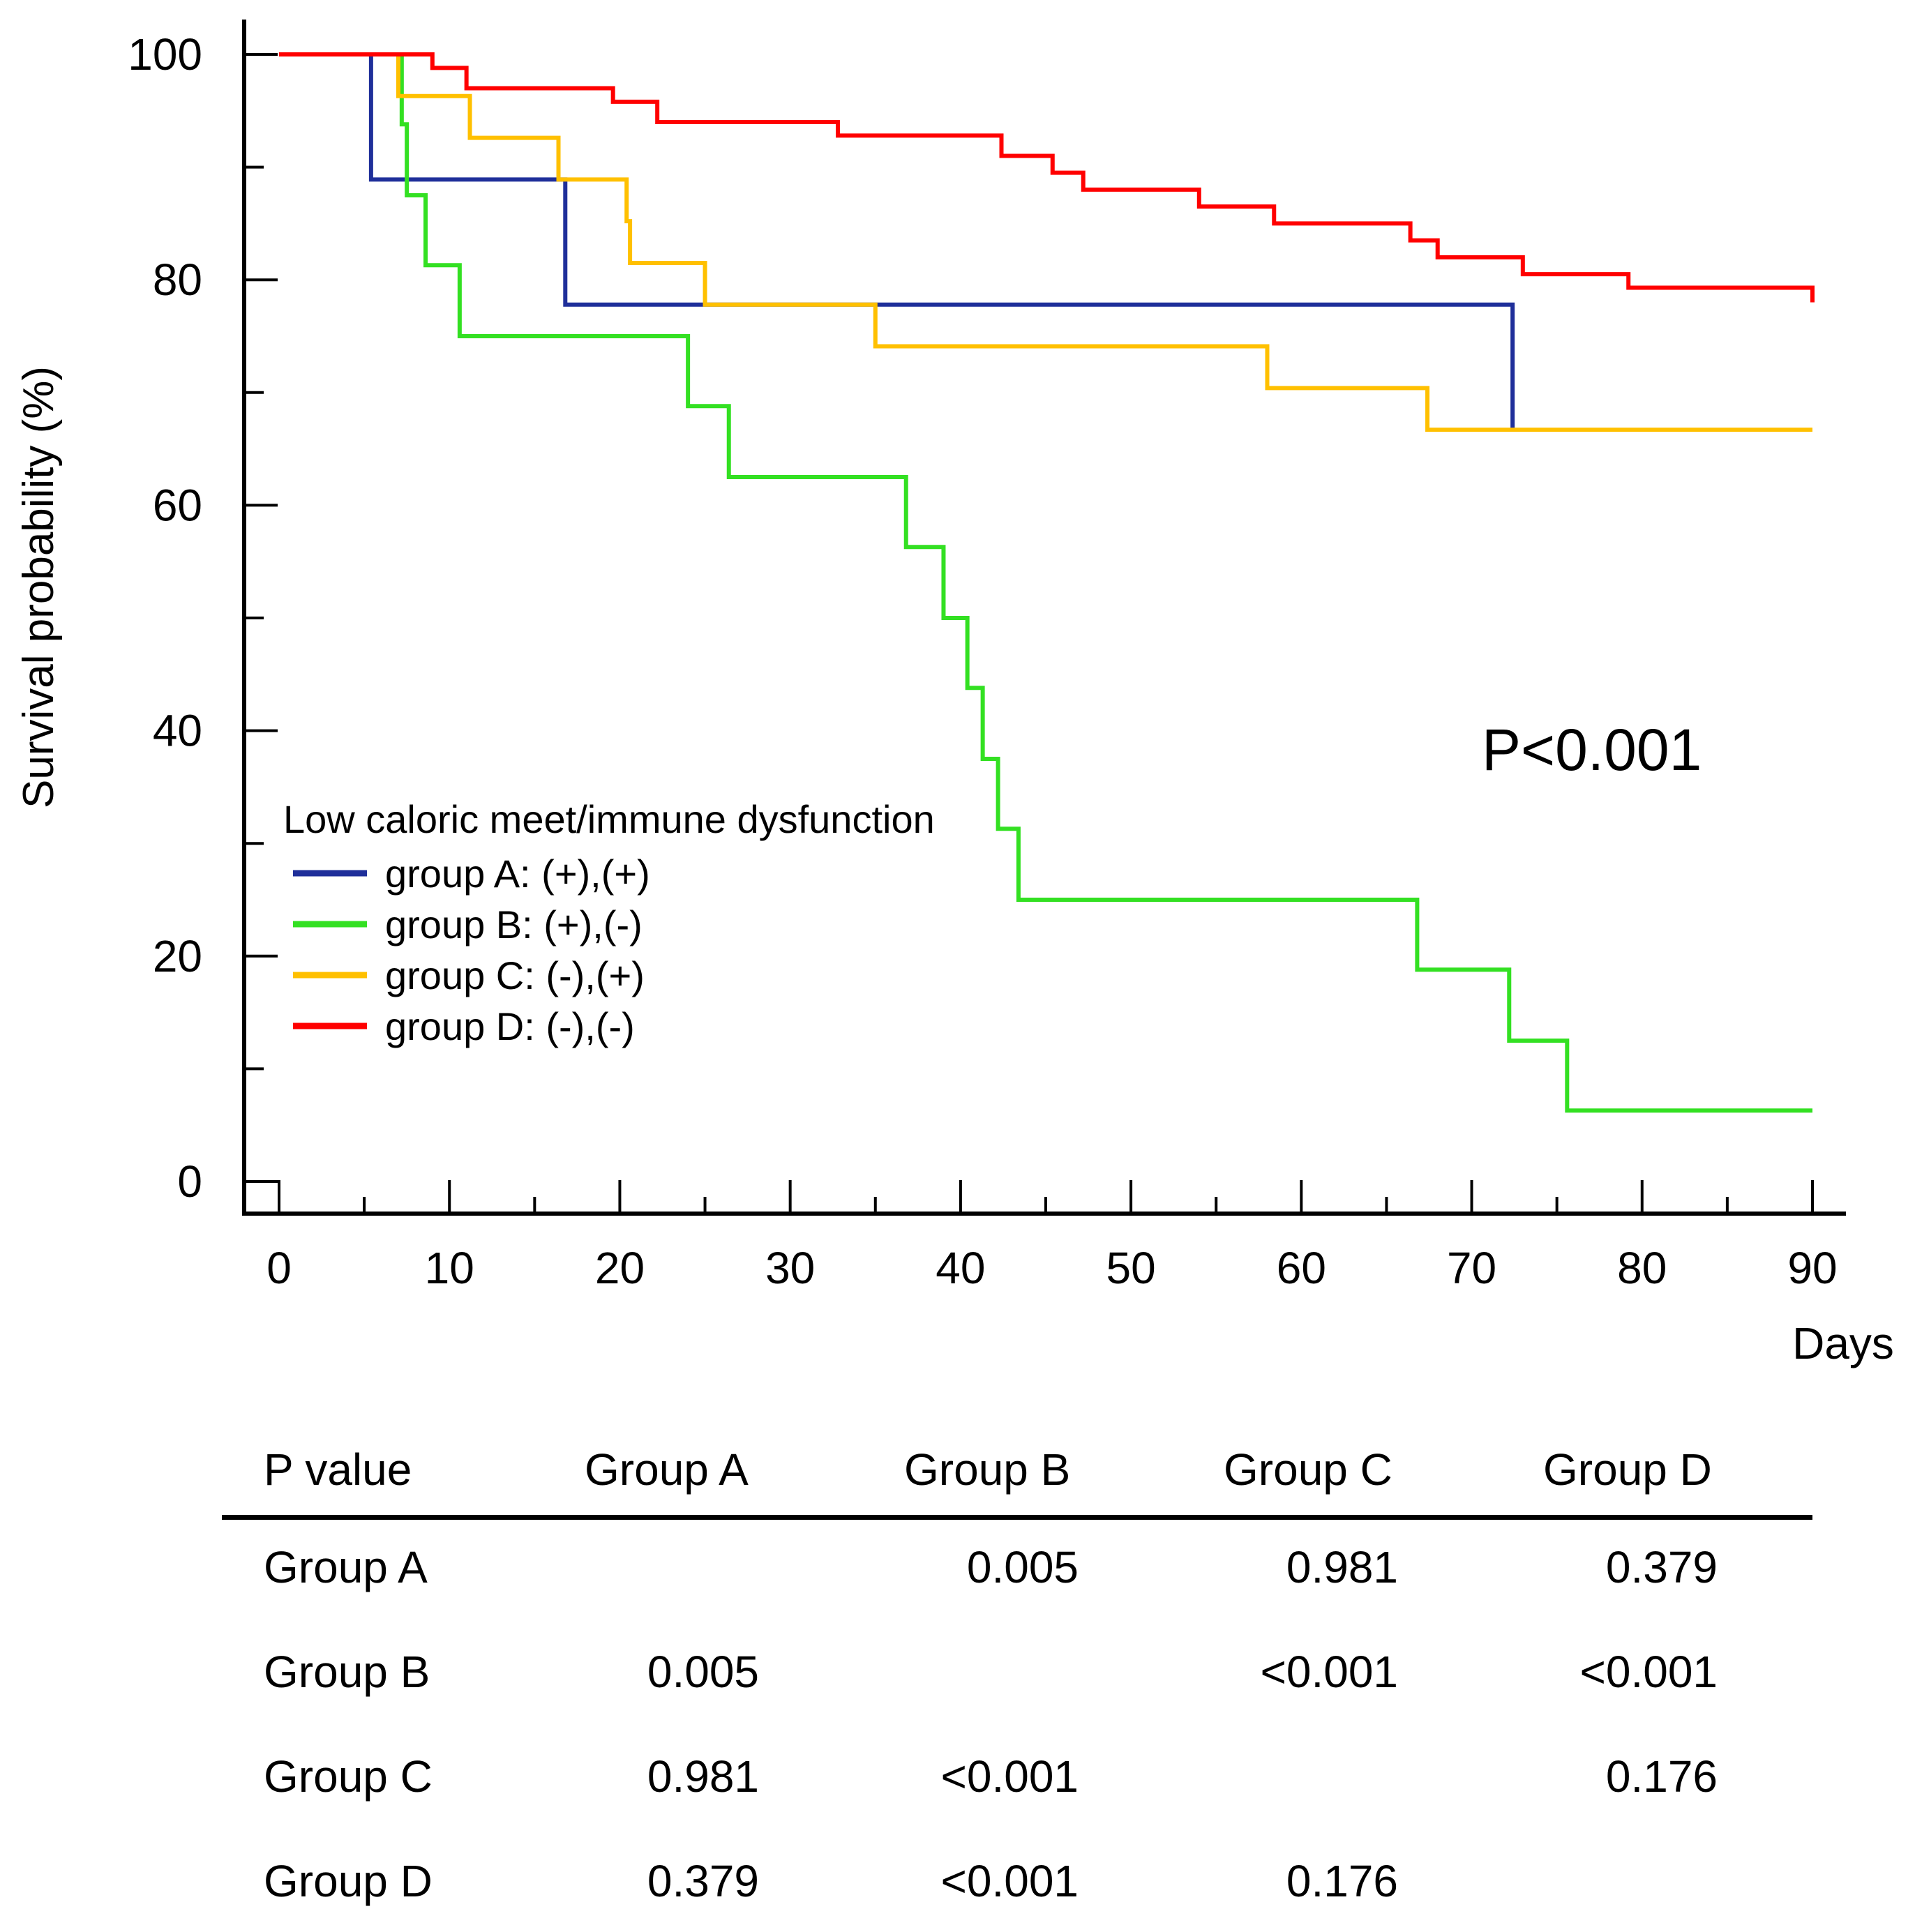 The width and height of the screenshot is (1915, 1932). Describe the element at coordinates (517, 874) in the screenshot. I see `legend-entry: group A: (+),(+)` at that location.